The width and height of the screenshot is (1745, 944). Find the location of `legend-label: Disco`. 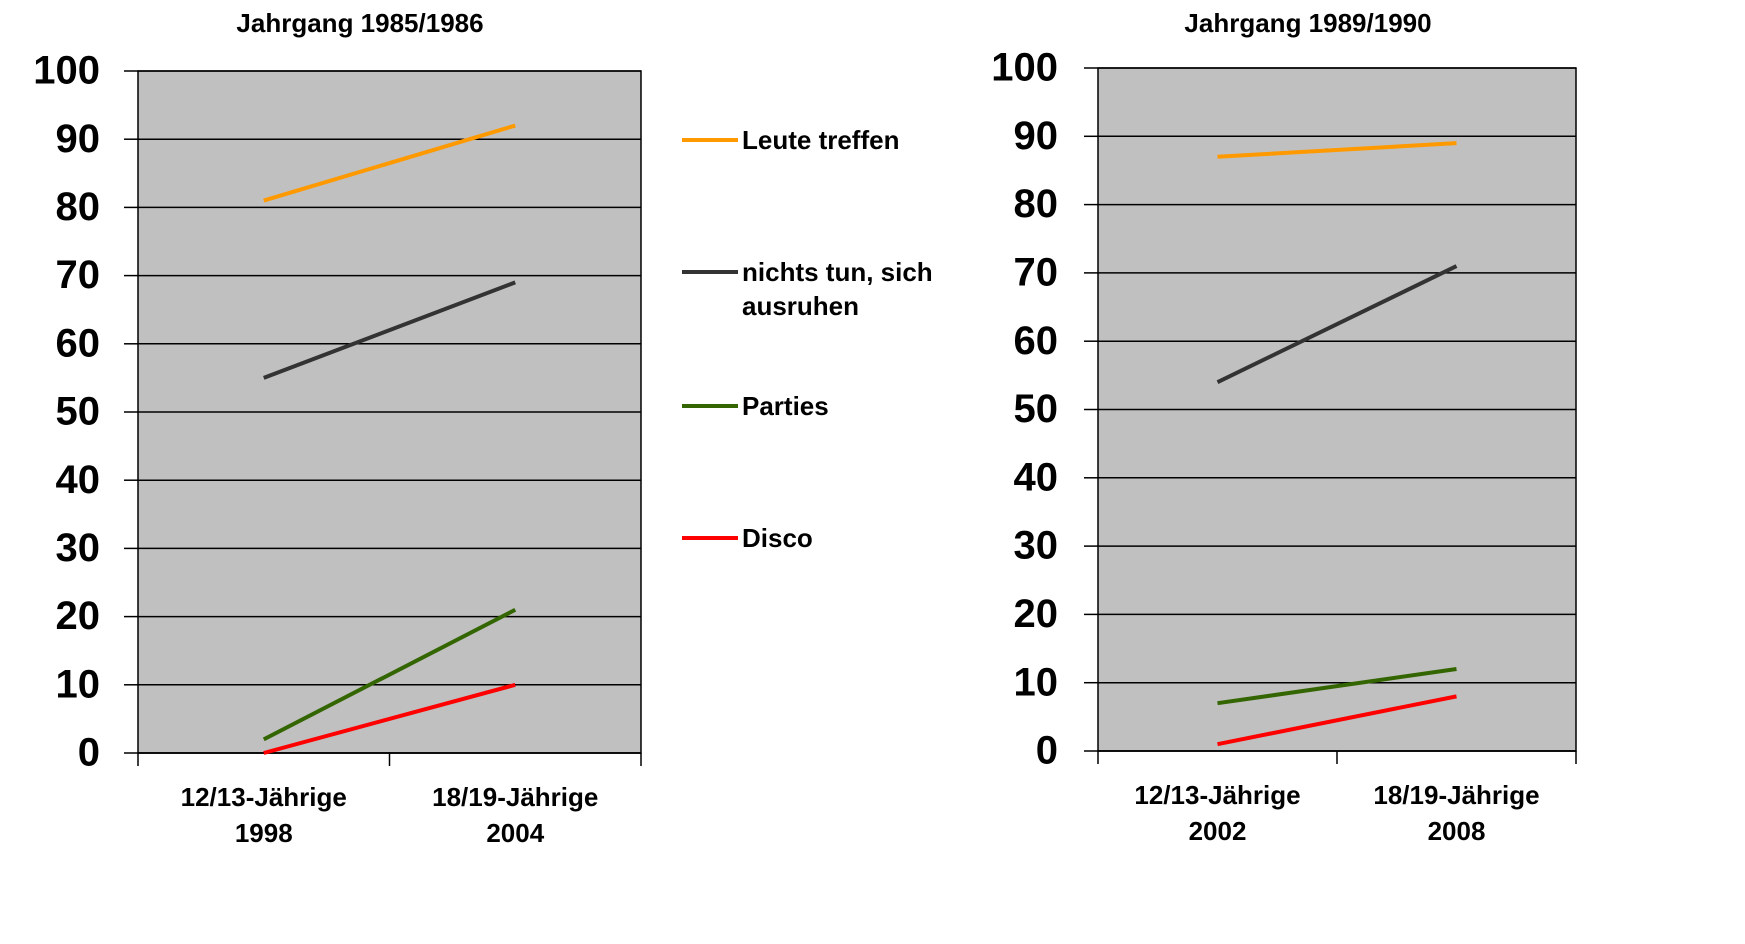

legend-label: Disco is located at coordinates (777, 538).